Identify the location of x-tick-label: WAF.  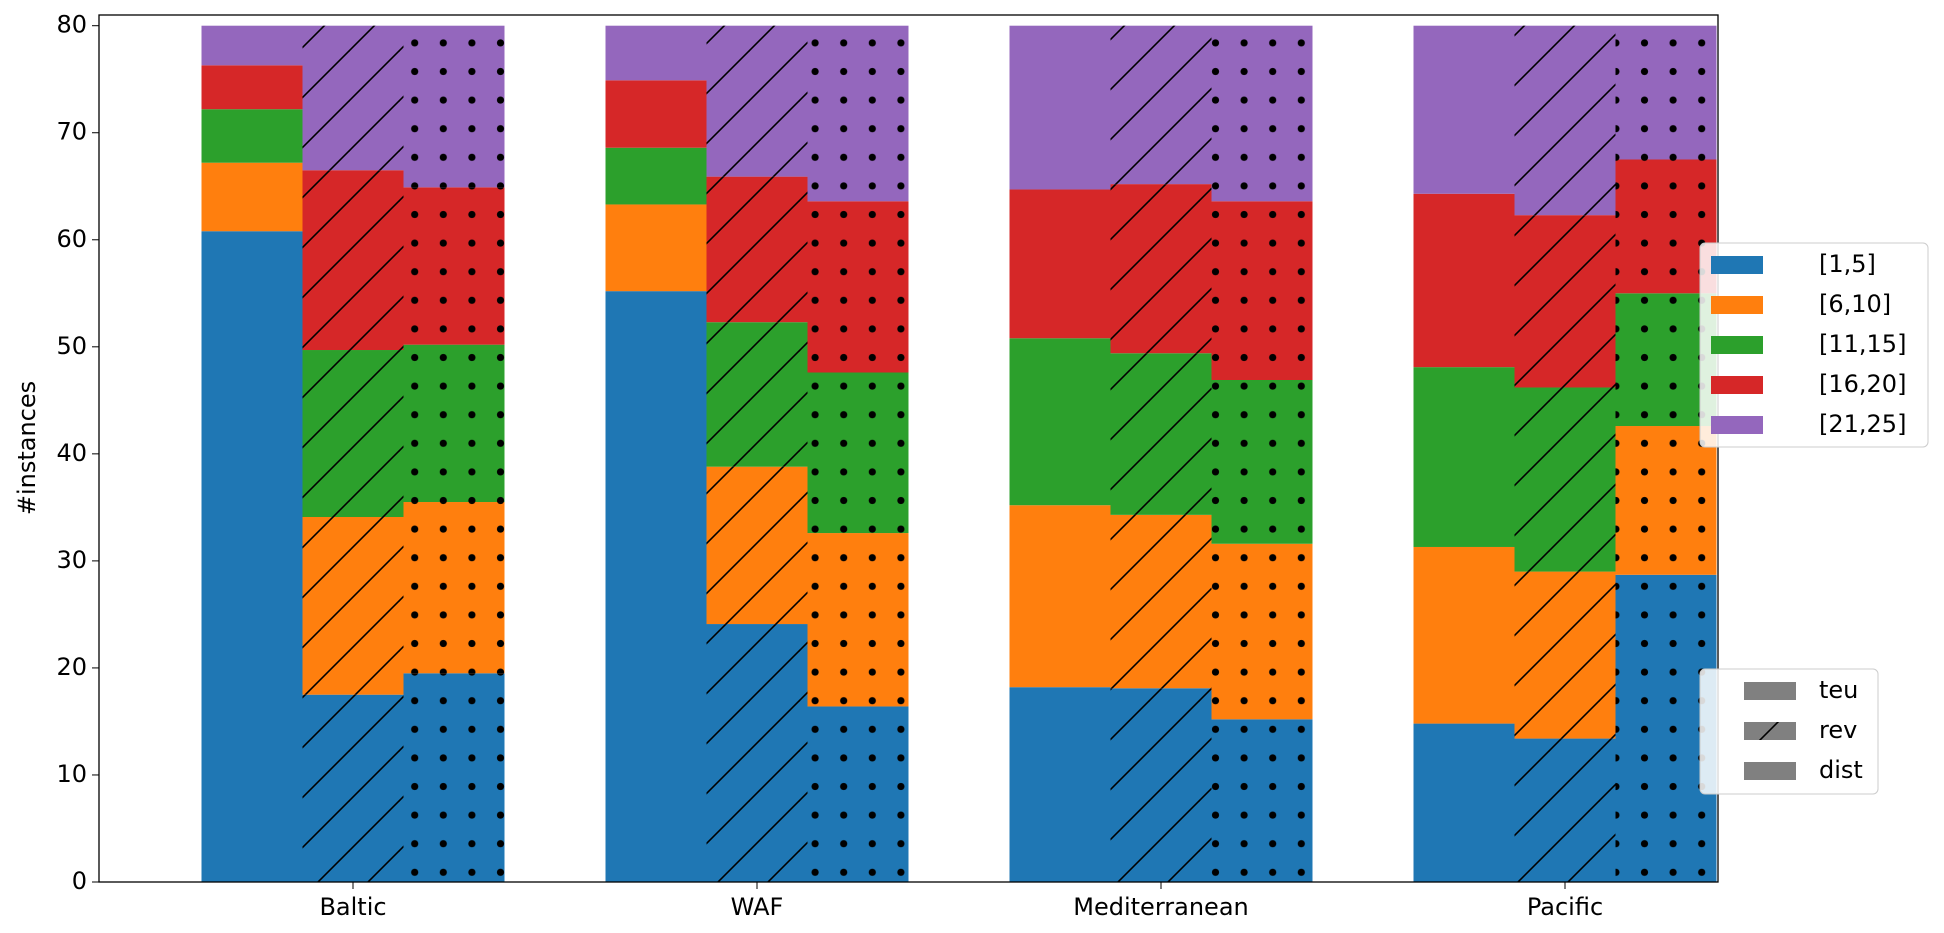
(757, 907).